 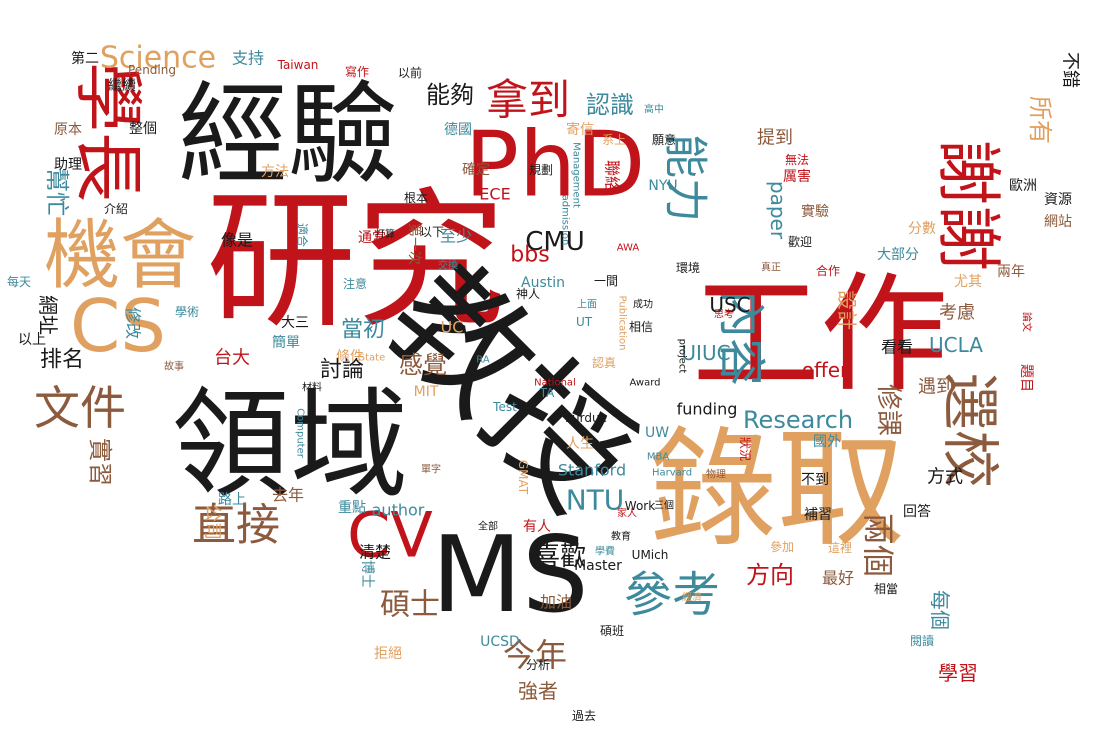 What do you see at coordinates (1058, 200) in the screenshot?
I see `cloud-word: 資源` at bounding box center [1058, 200].